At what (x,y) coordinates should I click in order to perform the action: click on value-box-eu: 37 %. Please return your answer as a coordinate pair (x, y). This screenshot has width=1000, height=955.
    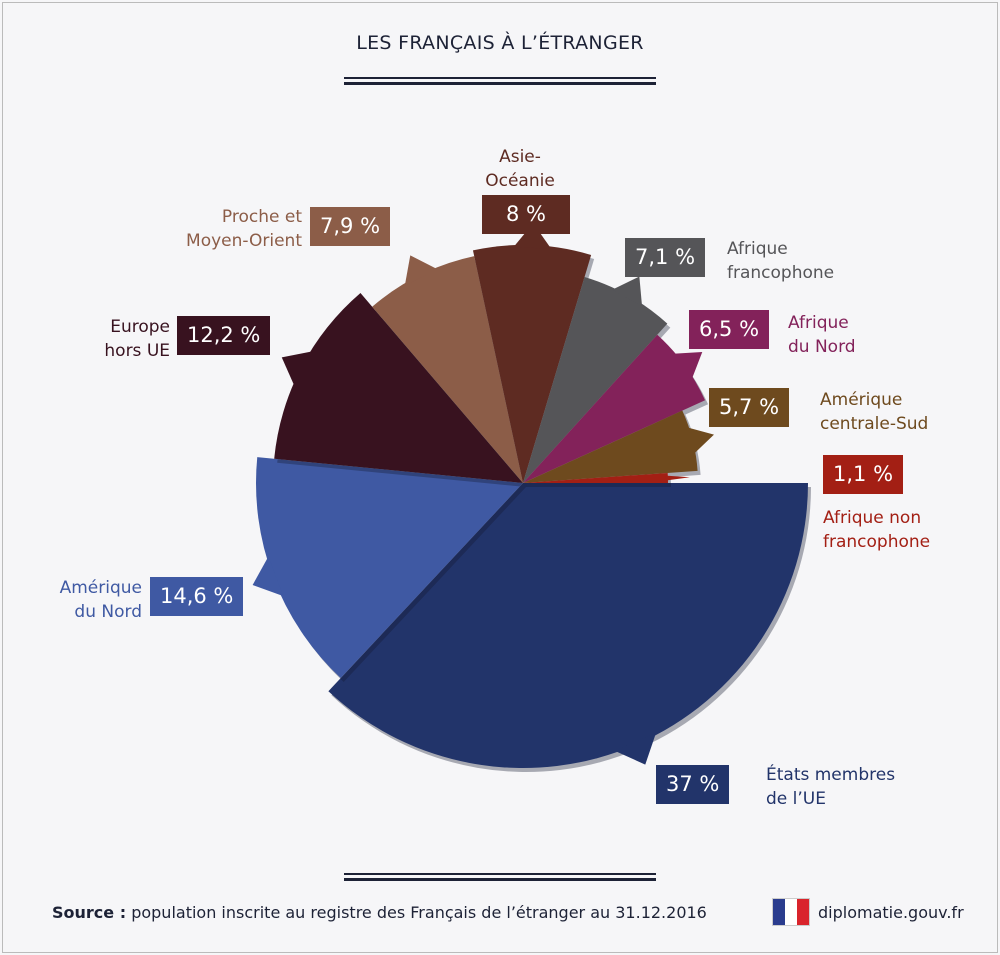
    Looking at the image, I should click on (693, 785).